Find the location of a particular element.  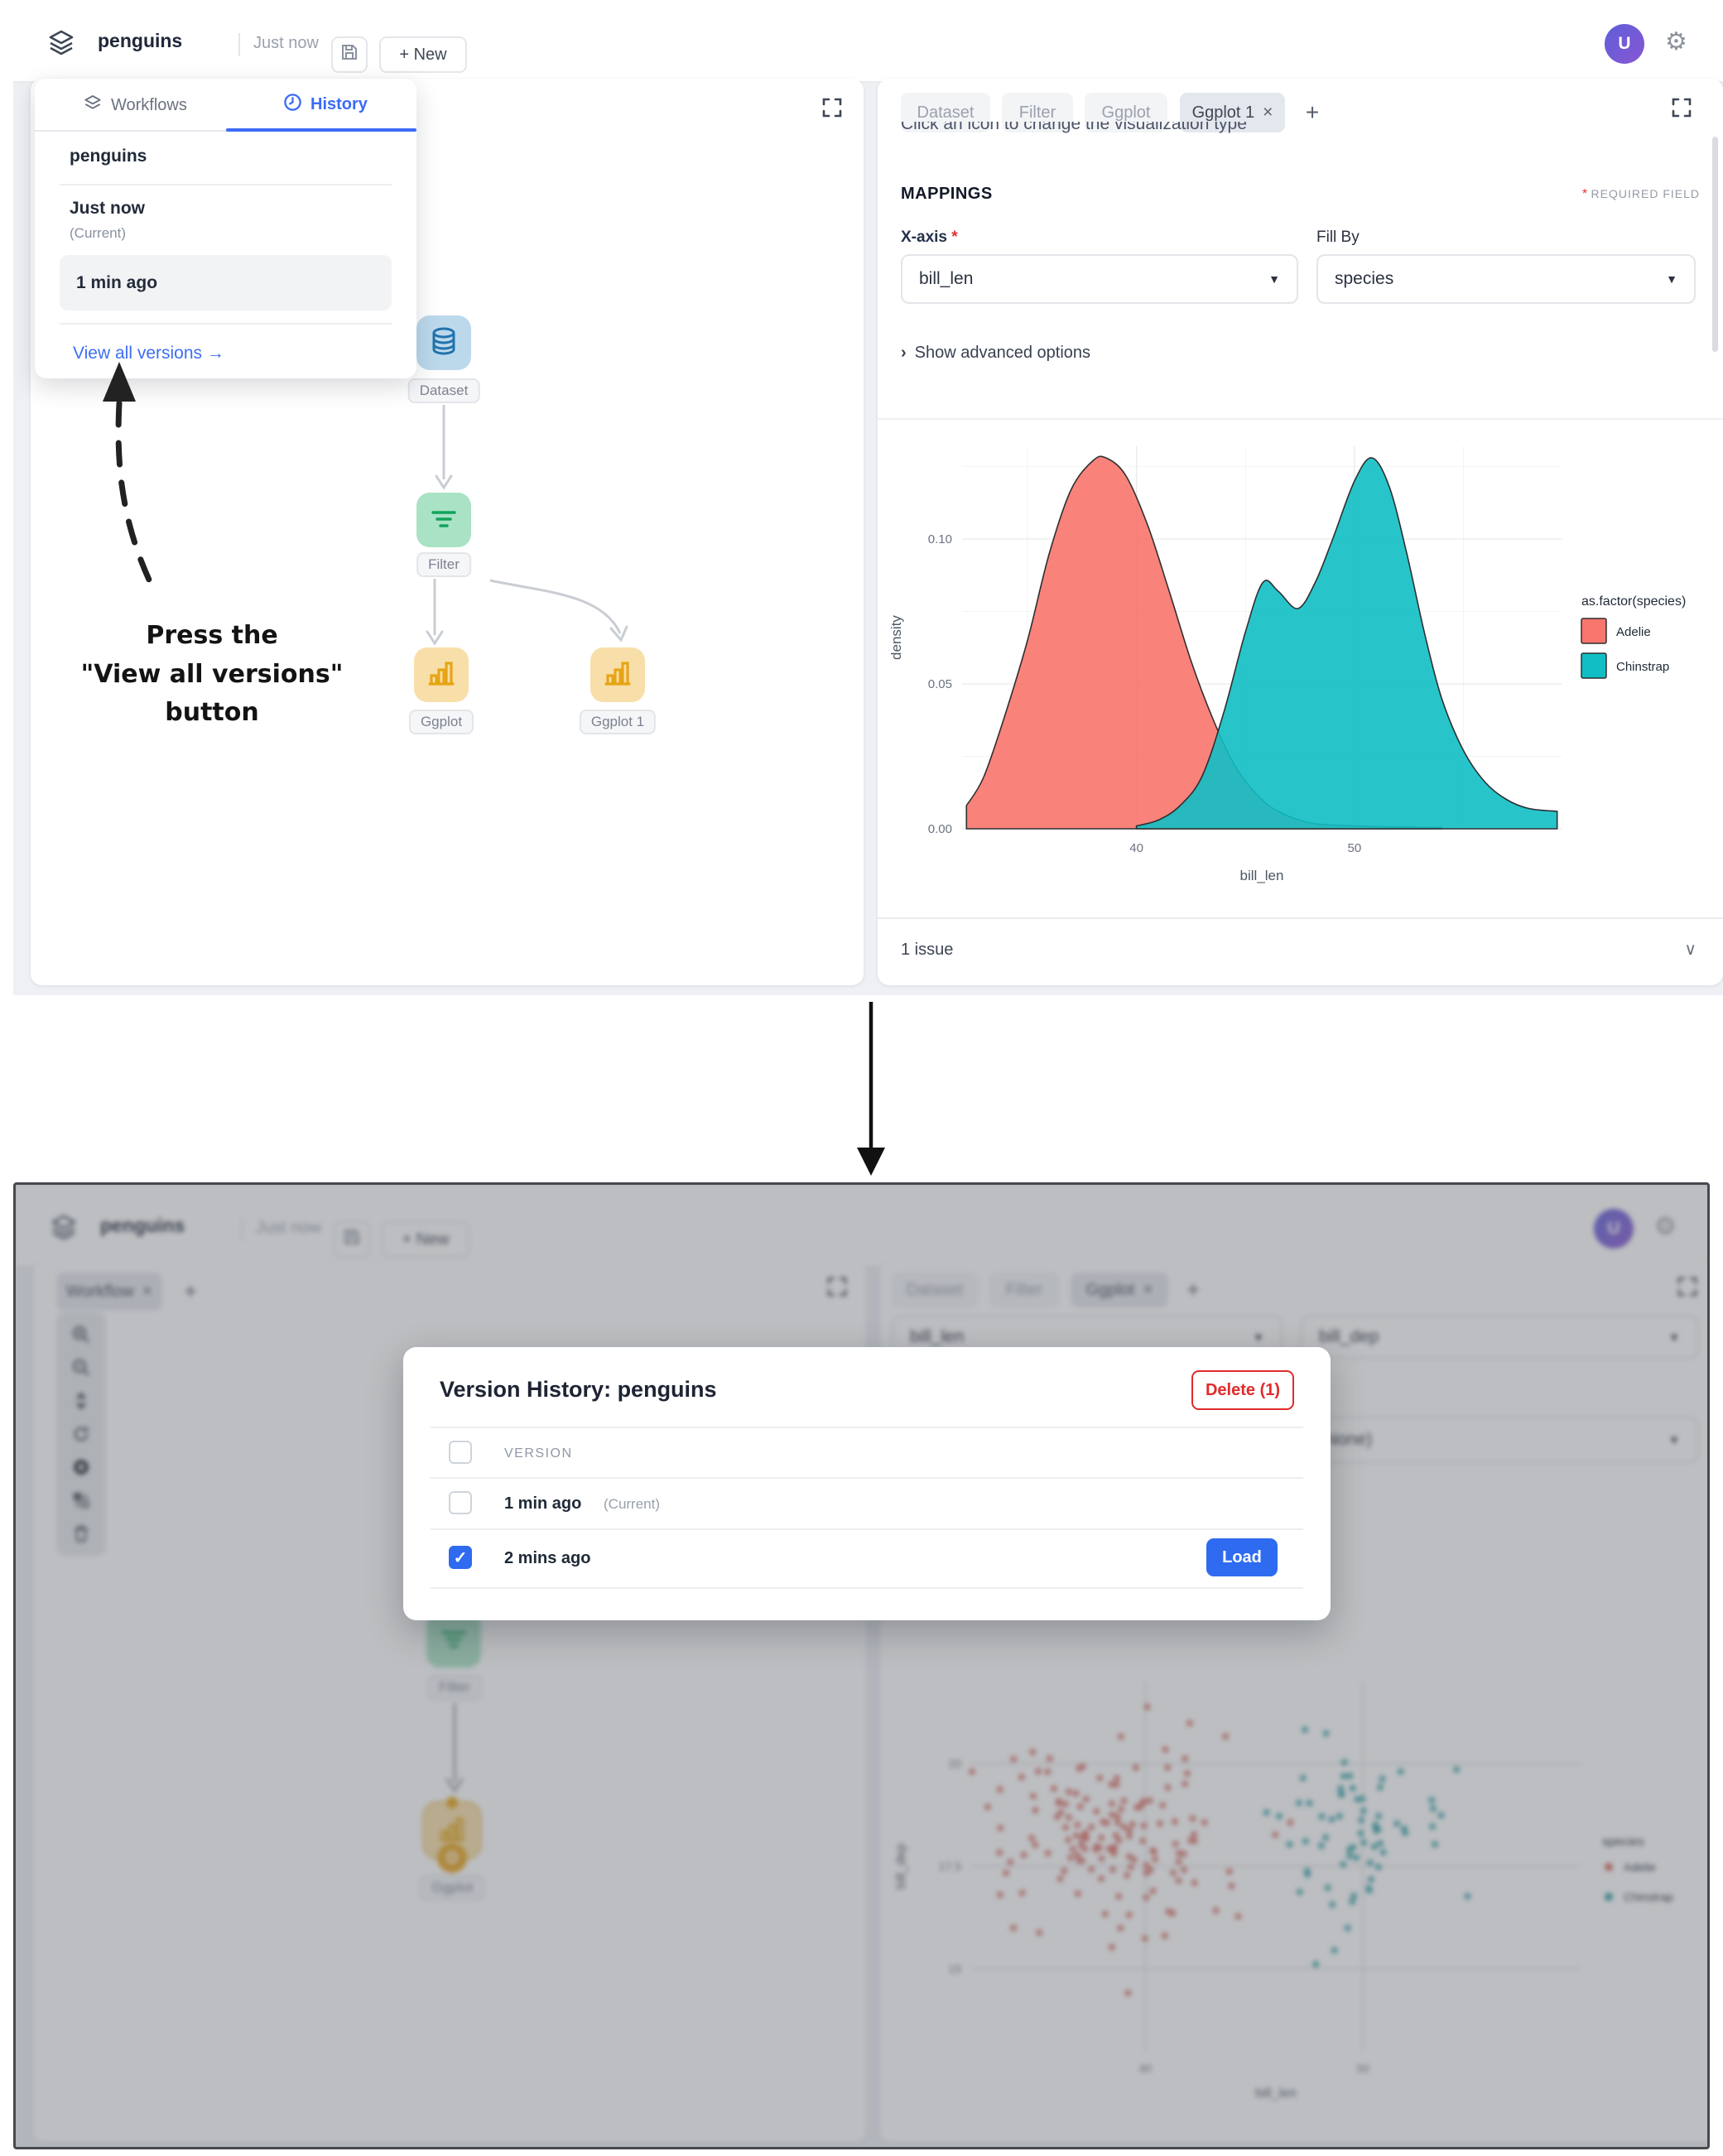

snapshot-icon is located at coordinates (81, 1500).